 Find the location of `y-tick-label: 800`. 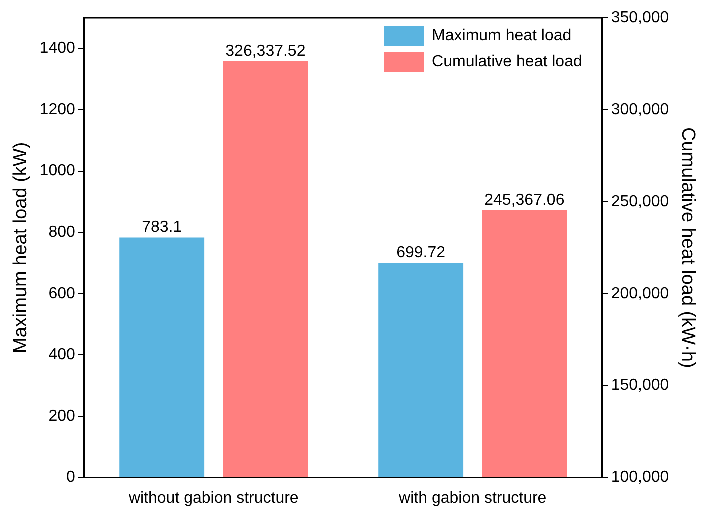

y-tick-label: 800 is located at coordinates (62, 232).